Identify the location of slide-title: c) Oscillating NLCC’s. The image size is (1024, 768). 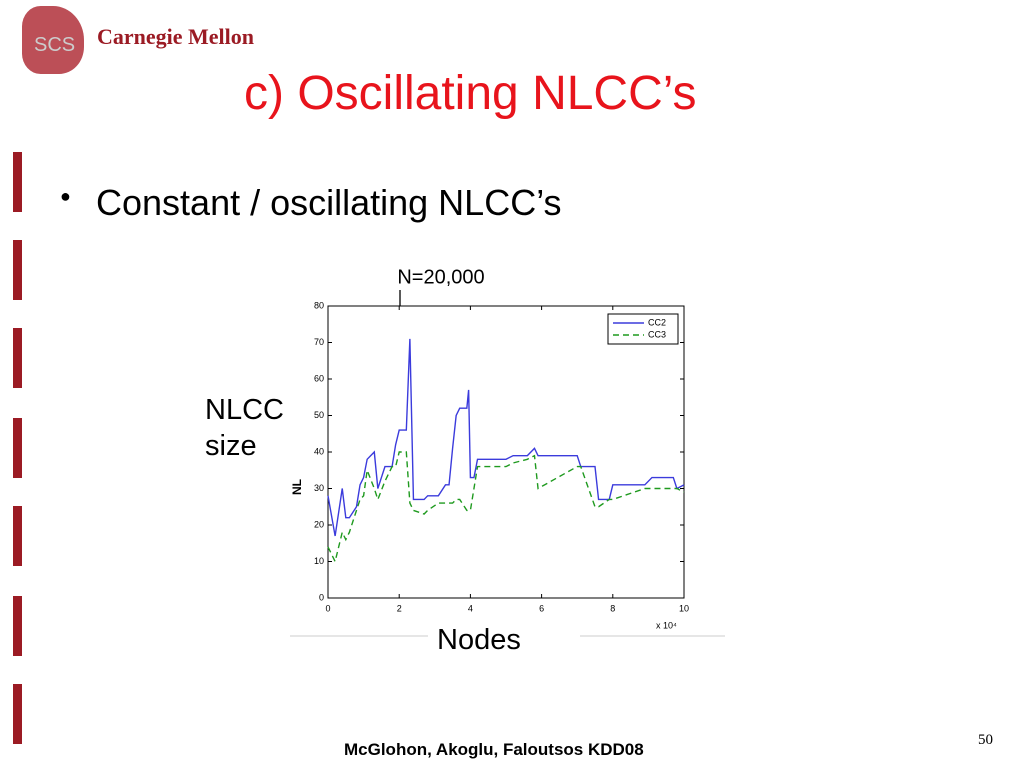
(470, 93).